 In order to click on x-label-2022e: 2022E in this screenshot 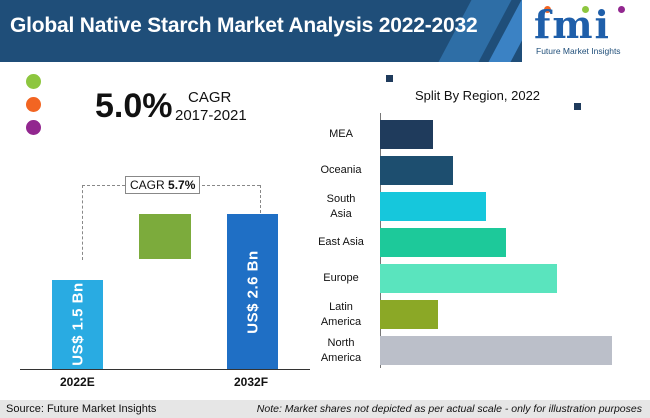, I will do `click(77, 382)`.